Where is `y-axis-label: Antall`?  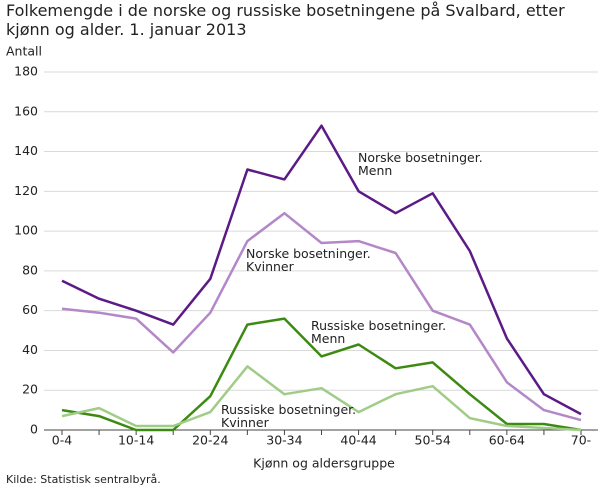
y-axis-label: Antall is located at coordinates (24, 51).